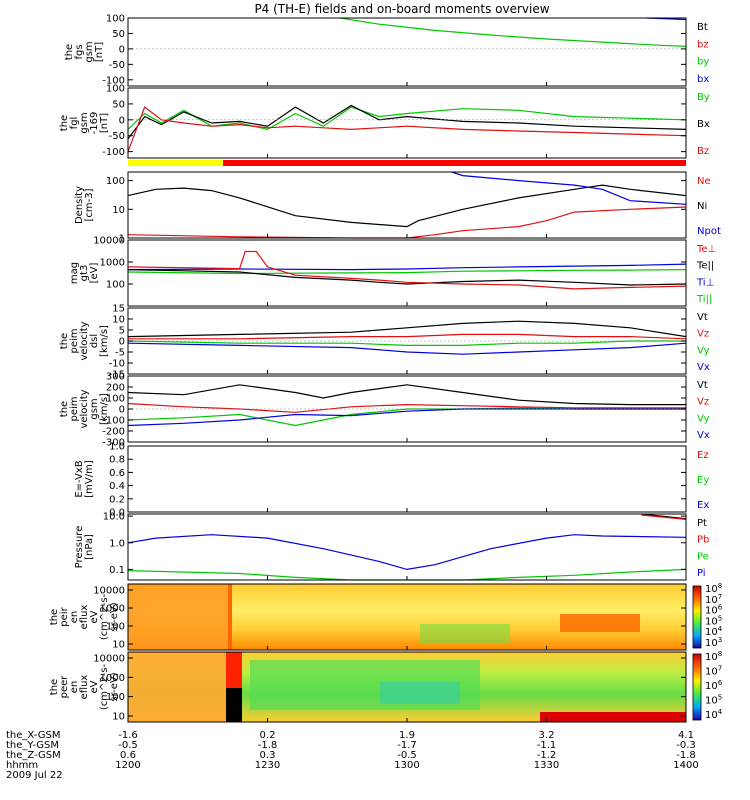 The height and width of the screenshot is (800, 750). Describe the element at coordinates (407, 129) in the screenshot. I see `series-bz-line` at that location.